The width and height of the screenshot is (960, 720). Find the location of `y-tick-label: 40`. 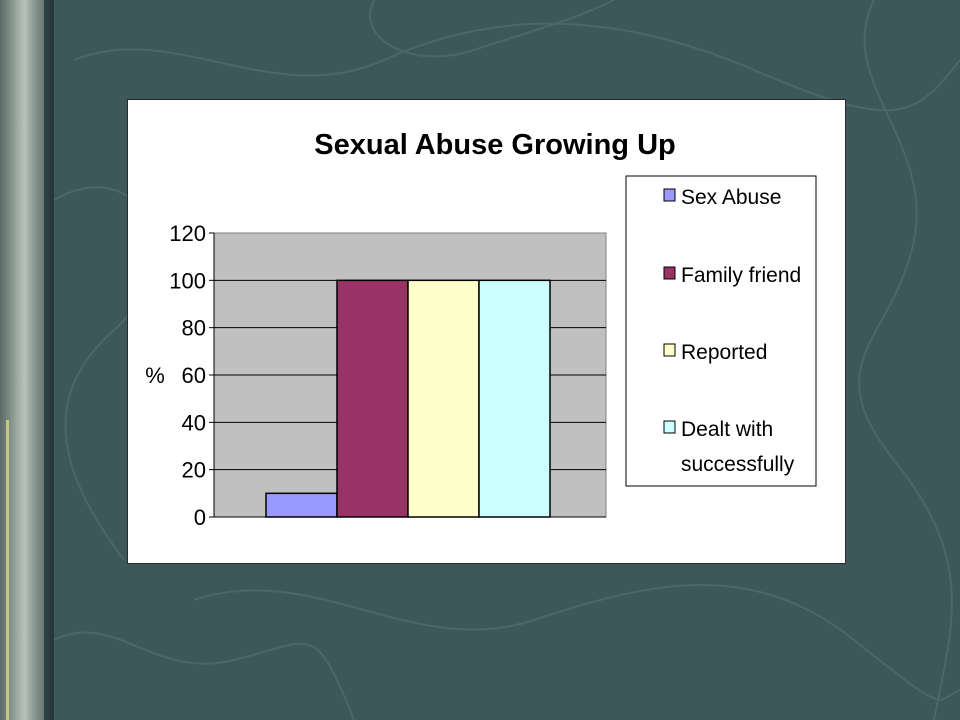

y-tick-label: 40 is located at coordinates (194, 422).